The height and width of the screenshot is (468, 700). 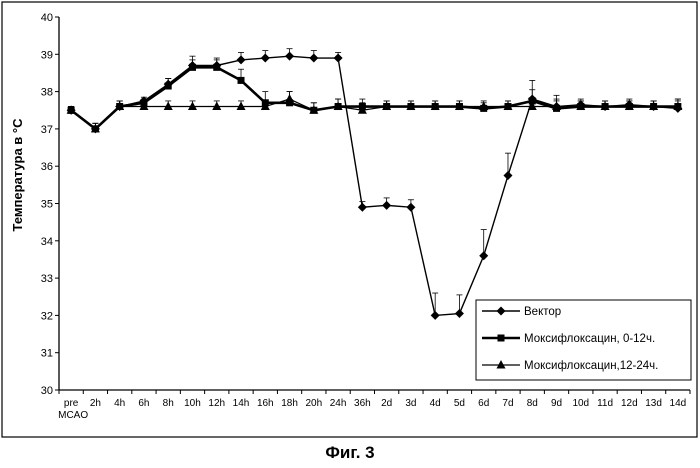 What do you see at coordinates (47, 55) in the screenshot?
I see `y-tick-label: 39` at bounding box center [47, 55].